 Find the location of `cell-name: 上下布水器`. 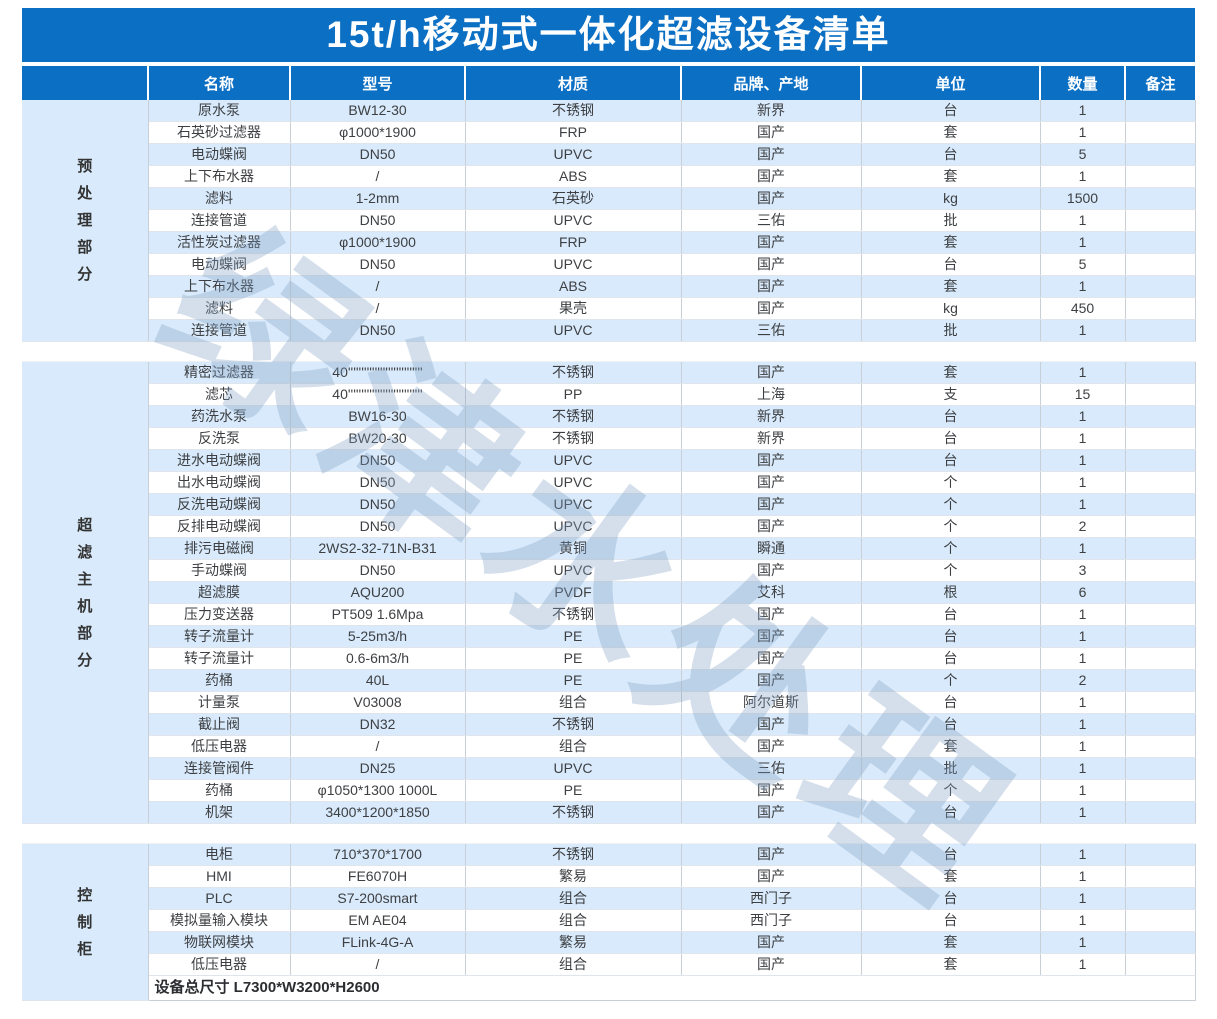

cell-name: 上下布水器 is located at coordinates (219, 176).